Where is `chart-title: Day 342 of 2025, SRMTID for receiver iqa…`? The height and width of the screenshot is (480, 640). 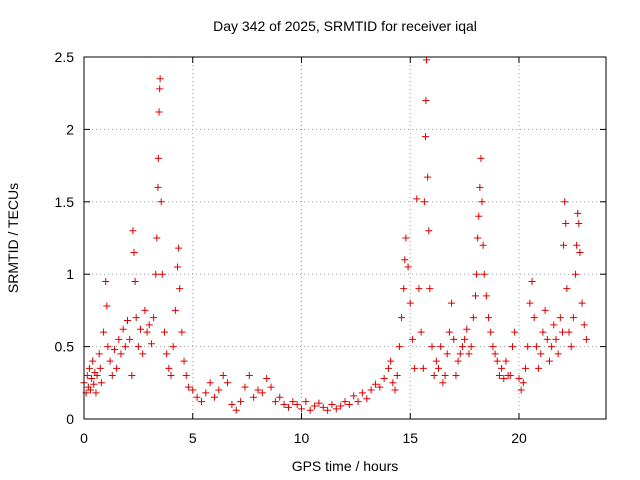 chart-title: Day 342 of 2025, SRMTID for receiver iqa… is located at coordinates (345, 26).